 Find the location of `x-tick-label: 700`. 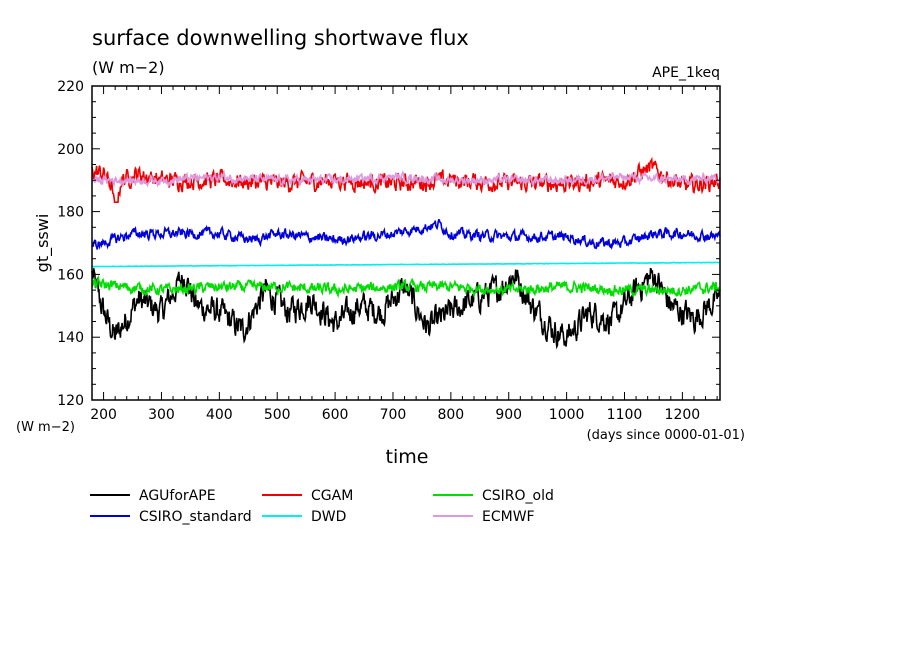

x-tick-label: 700 is located at coordinates (393, 415).